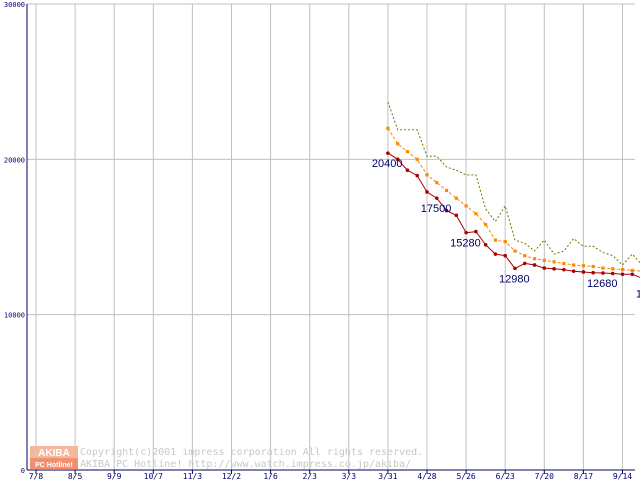  Describe the element at coordinates (349, 476) in the screenshot. I see `x-tick-label: 3/3` at that location.